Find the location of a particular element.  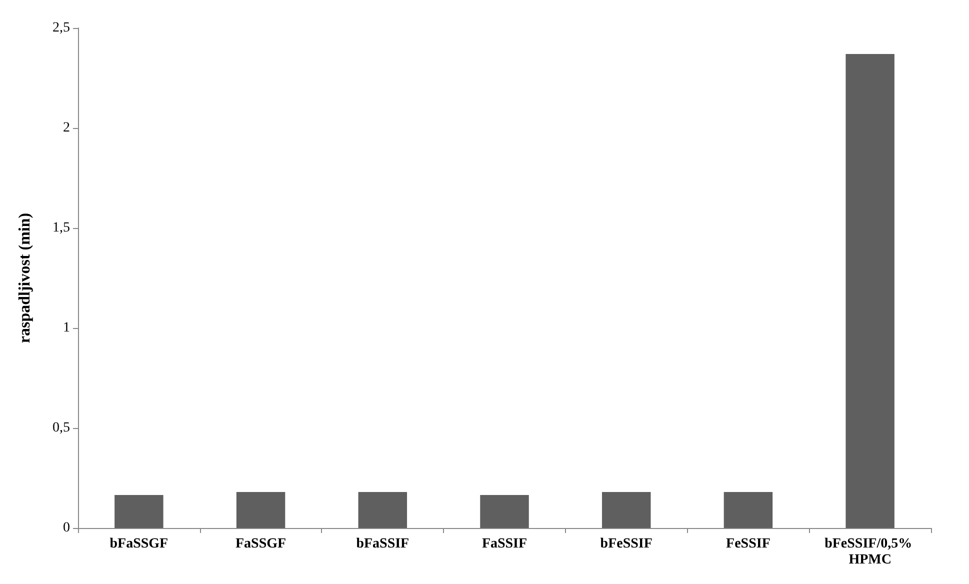

y-tick-label: 1,5 is located at coordinates (61, 228).